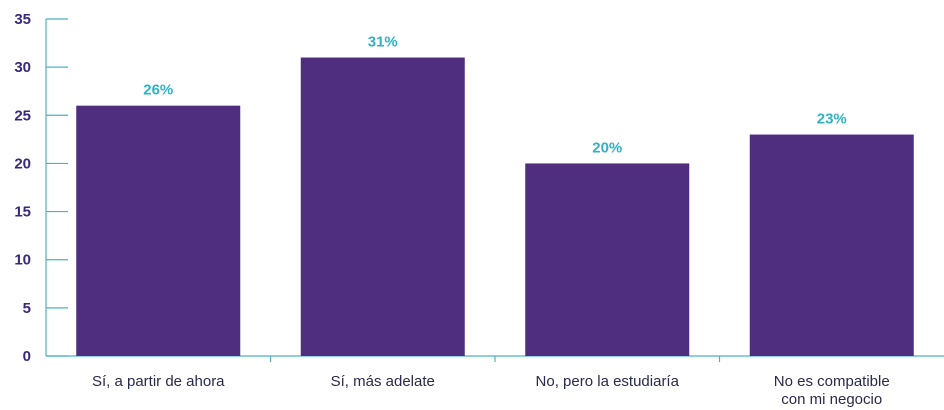 This screenshot has height=410, width=944. I want to click on y-tick-label: 35, so click(22, 19).